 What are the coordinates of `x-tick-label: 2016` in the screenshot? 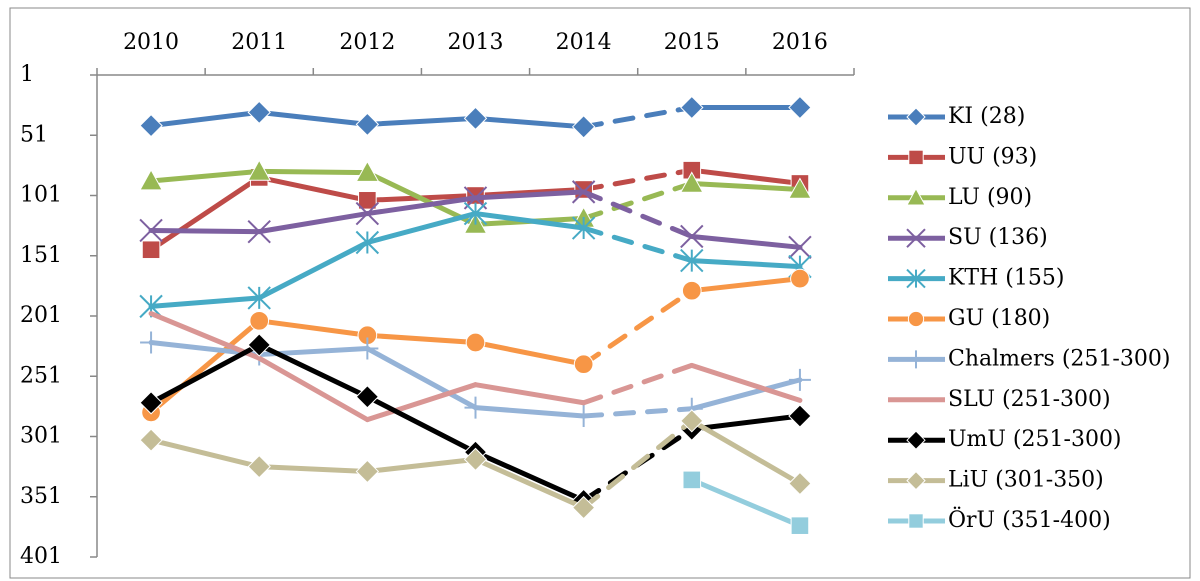 It's located at (800, 42).